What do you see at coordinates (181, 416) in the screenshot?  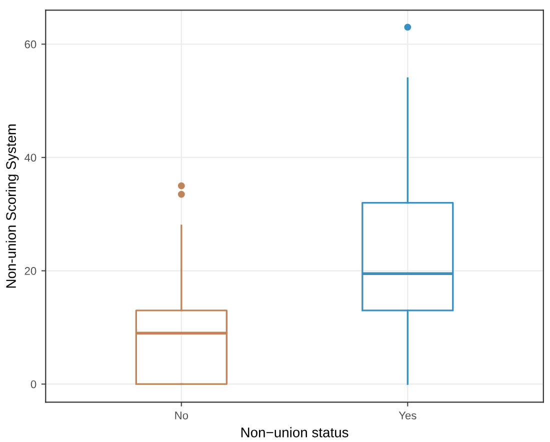 I see `x-tick-label: No` at bounding box center [181, 416].